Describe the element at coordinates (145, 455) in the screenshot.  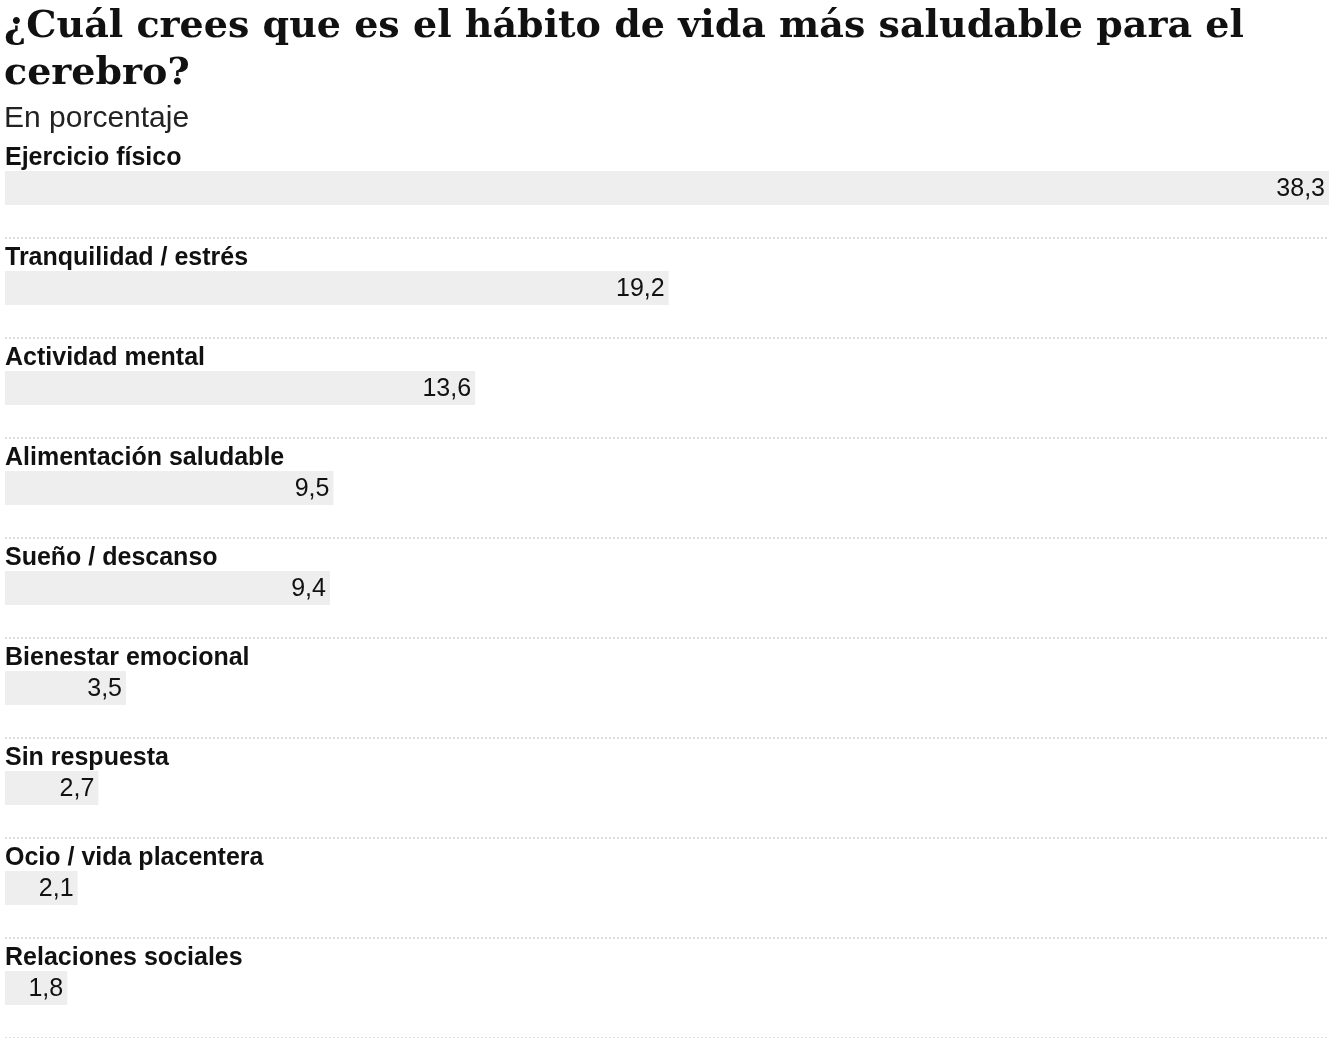
I see `y-tick-label: Alimentación saludable` at that location.